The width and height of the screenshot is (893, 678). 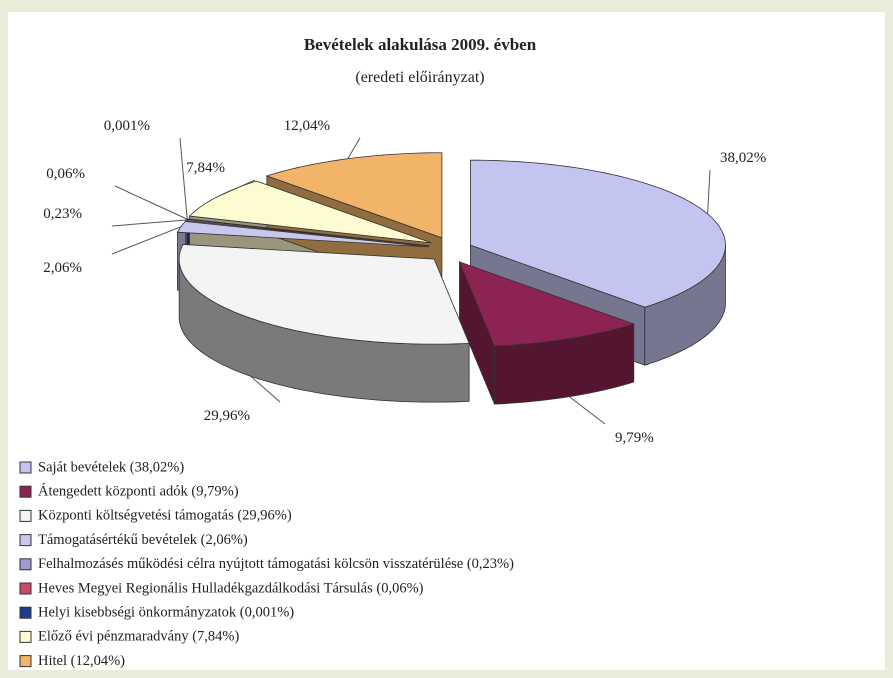 I want to click on slice-label: 0,06%, so click(x=65, y=174).